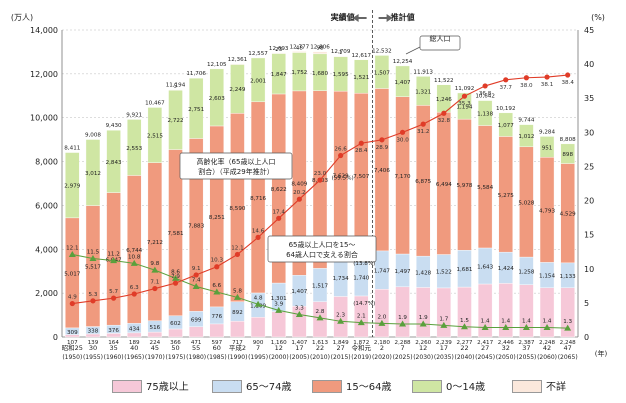 The height and width of the screenshot is (403, 626). Describe the element at coordinates (547, 85) in the screenshot. I see `aging-rate-label: 38.1` at that location.